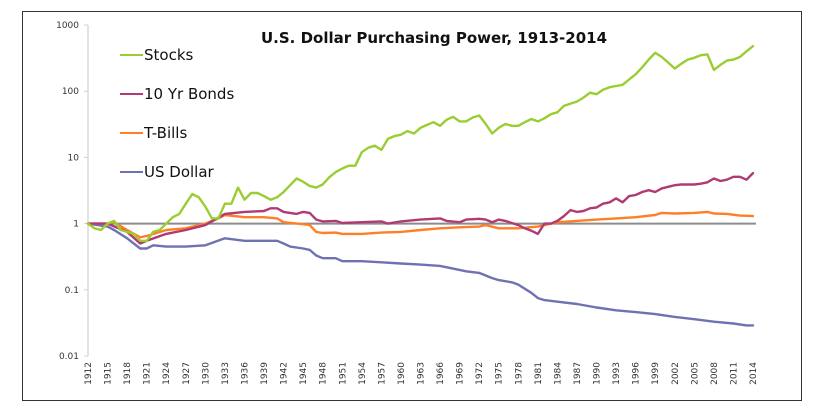  I want to click on legend-label: T-Bills, so click(165, 133).